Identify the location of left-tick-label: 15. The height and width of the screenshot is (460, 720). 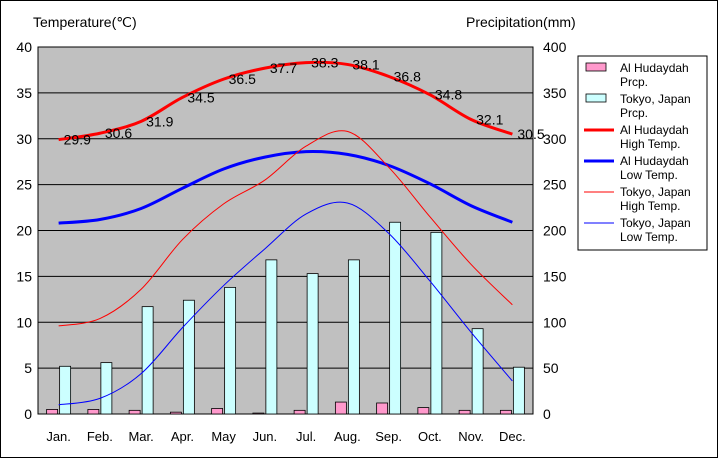
(24, 276).